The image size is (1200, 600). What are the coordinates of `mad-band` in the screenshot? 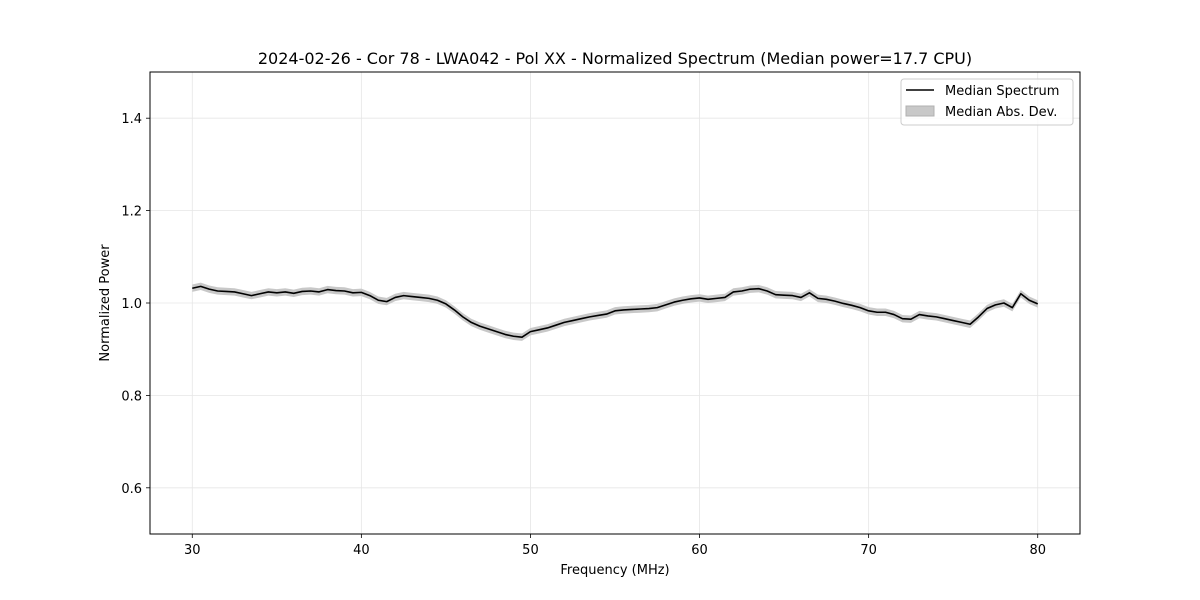 It's located at (615, 311).